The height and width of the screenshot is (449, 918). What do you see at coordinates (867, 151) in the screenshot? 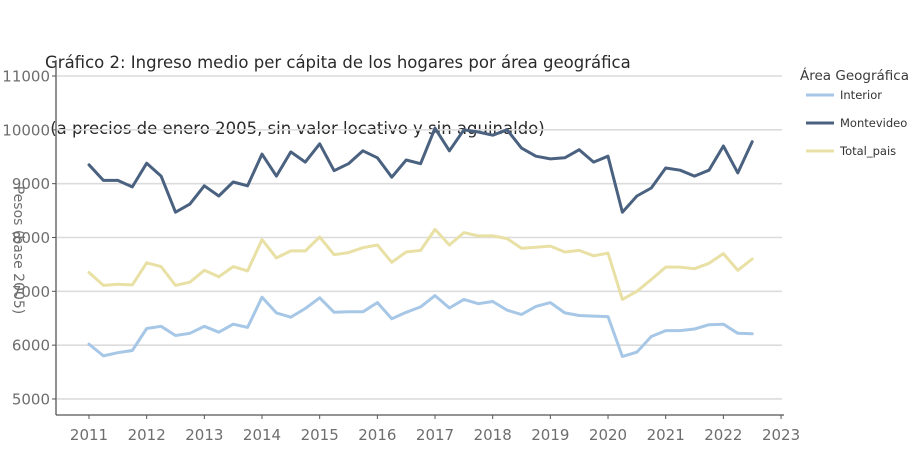
I see `legend-label: Total_pais` at bounding box center [867, 151].